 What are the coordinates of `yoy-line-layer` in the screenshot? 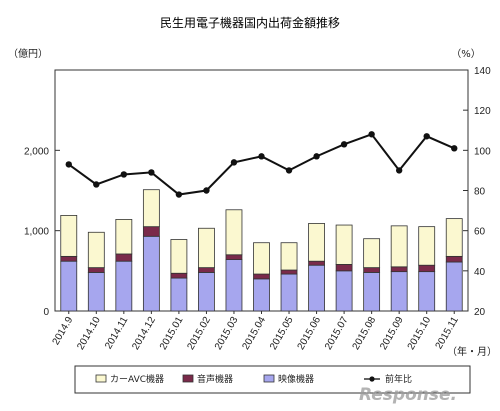 It's located at (261, 164).